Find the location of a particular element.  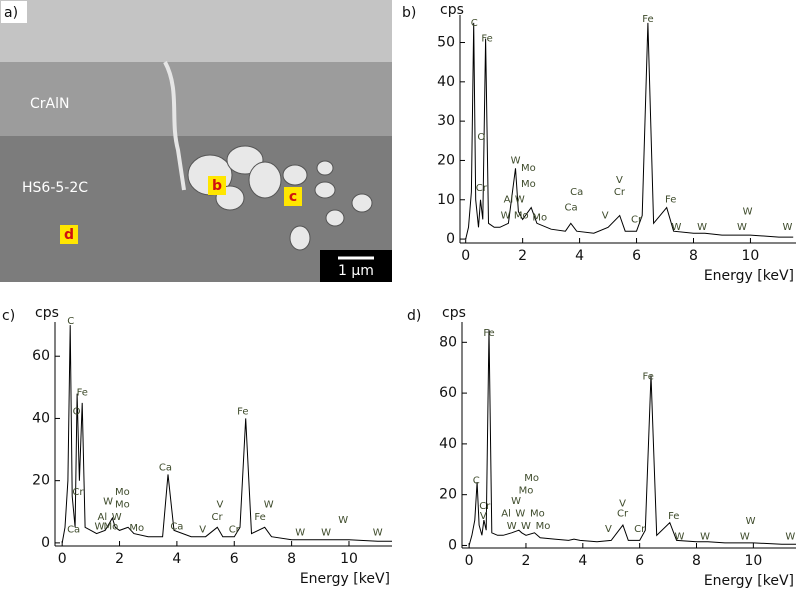

crack is located at coordinates (174, 126).